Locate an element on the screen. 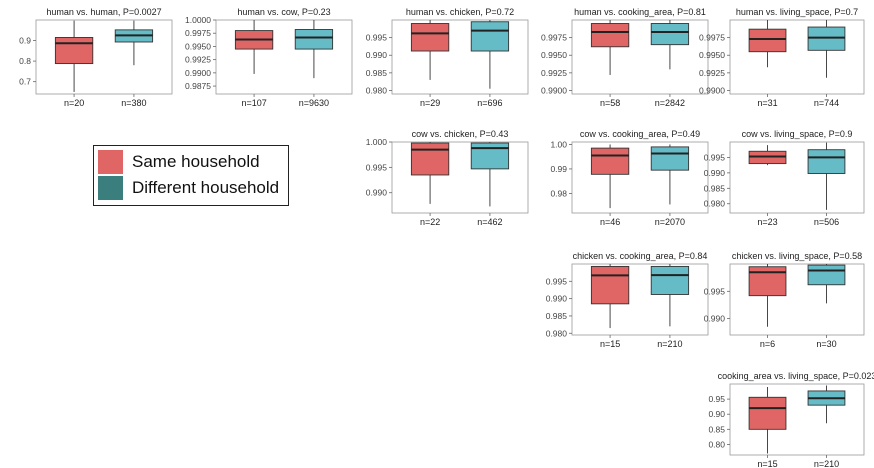 This screenshot has height=468, width=874. x-tick-label: n=23 is located at coordinates (767, 222).